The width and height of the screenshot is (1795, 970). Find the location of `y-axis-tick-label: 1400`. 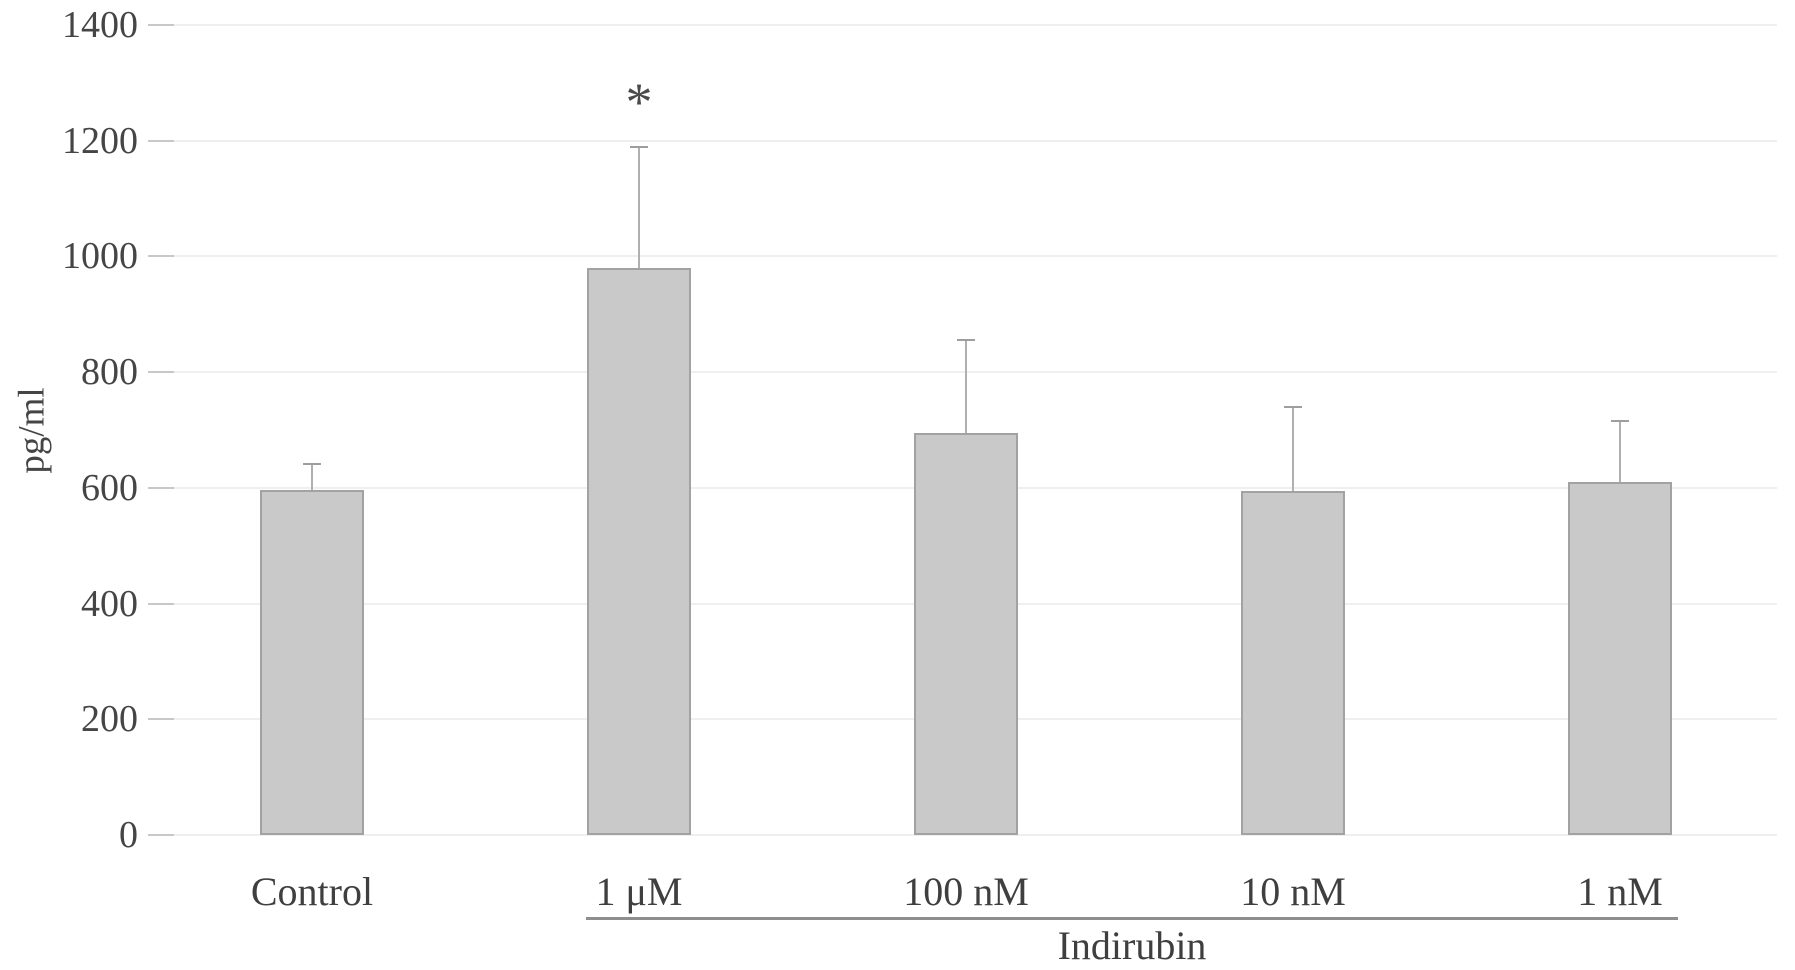

y-axis-tick-label: 1400 is located at coordinates (100, 25).